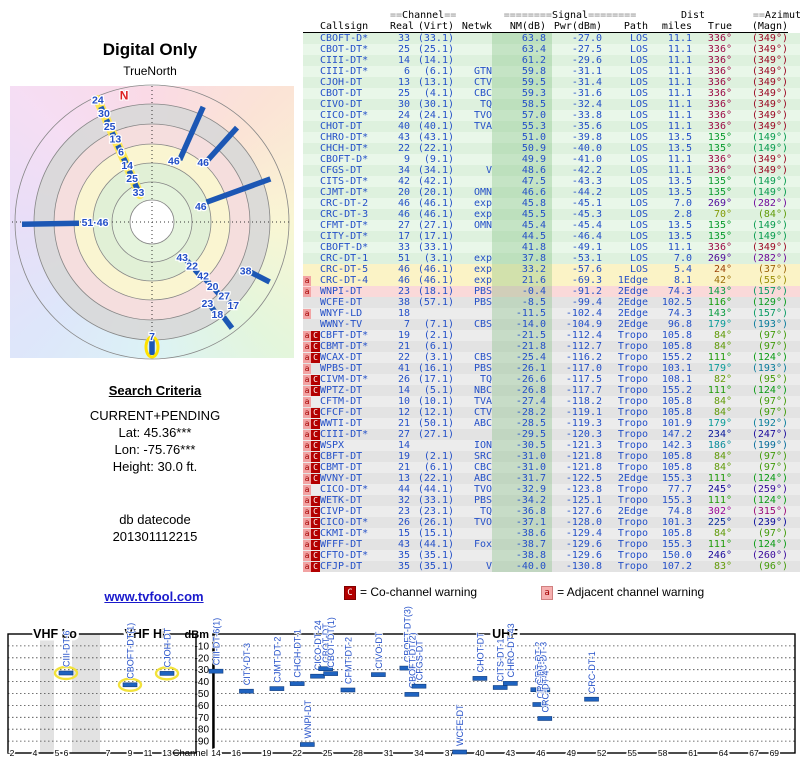  Describe the element at coordinates (583, 368) in the screenshot. I see `power: -117.0` at that location.